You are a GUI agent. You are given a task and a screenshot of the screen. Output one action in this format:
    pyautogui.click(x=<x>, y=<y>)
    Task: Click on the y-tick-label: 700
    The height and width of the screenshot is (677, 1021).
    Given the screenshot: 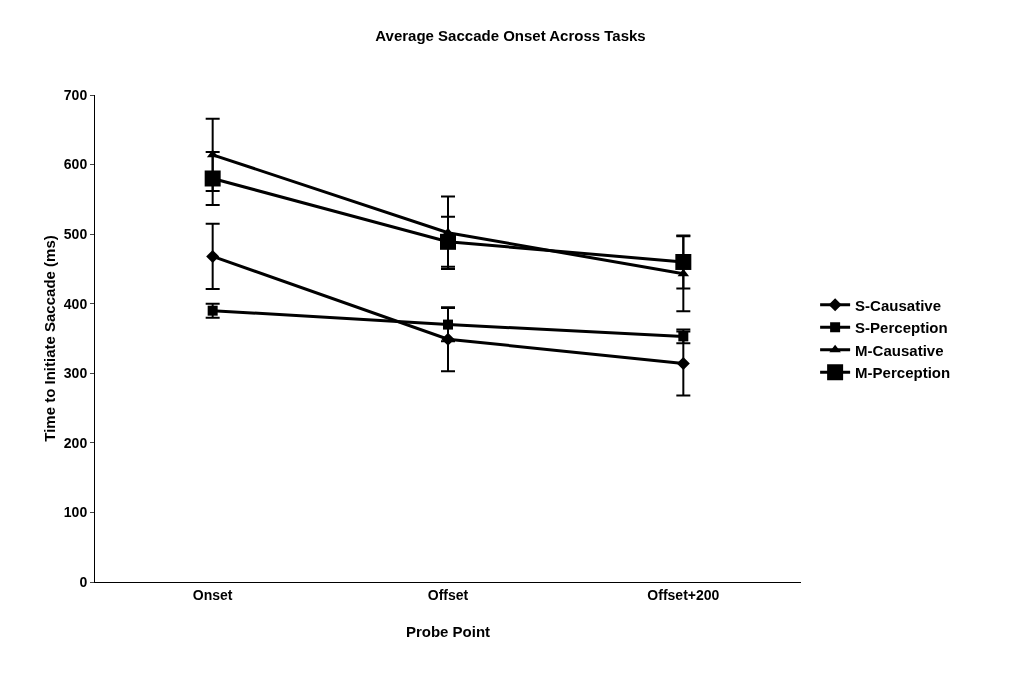 What is the action you would take?
    pyautogui.click(x=75, y=94)
    